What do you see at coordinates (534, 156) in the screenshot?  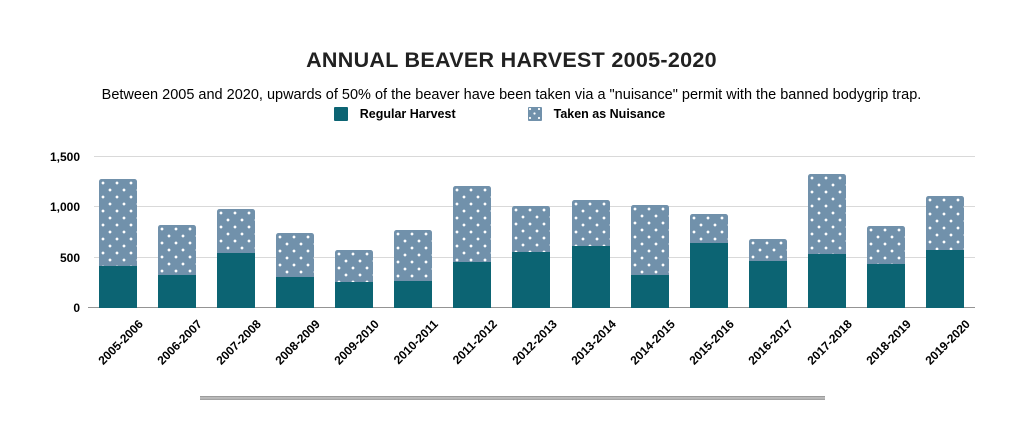 I see `gridline` at bounding box center [534, 156].